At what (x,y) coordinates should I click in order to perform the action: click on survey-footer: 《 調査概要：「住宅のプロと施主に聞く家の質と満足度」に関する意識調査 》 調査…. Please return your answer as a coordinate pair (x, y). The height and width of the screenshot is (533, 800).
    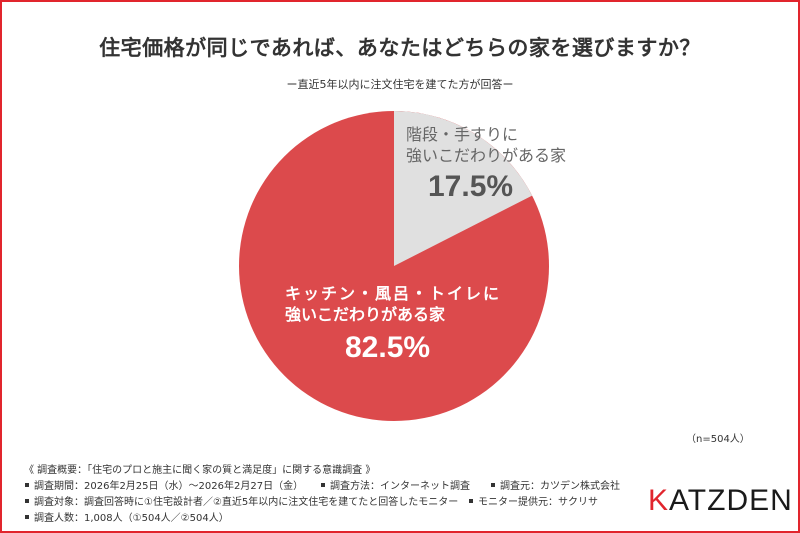
    Looking at the image, I should click on (322, 495).